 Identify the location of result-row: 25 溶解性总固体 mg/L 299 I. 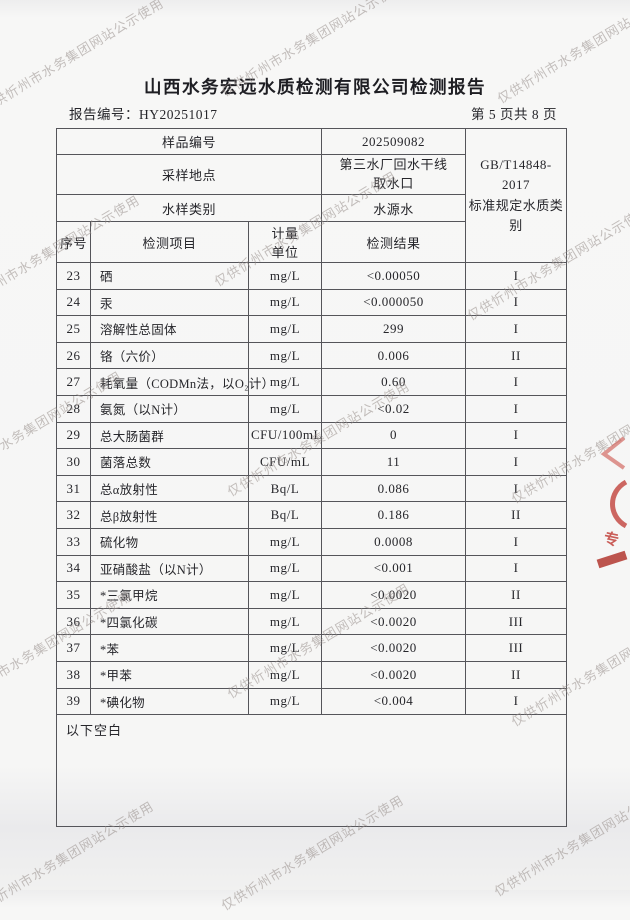
(311, 329).